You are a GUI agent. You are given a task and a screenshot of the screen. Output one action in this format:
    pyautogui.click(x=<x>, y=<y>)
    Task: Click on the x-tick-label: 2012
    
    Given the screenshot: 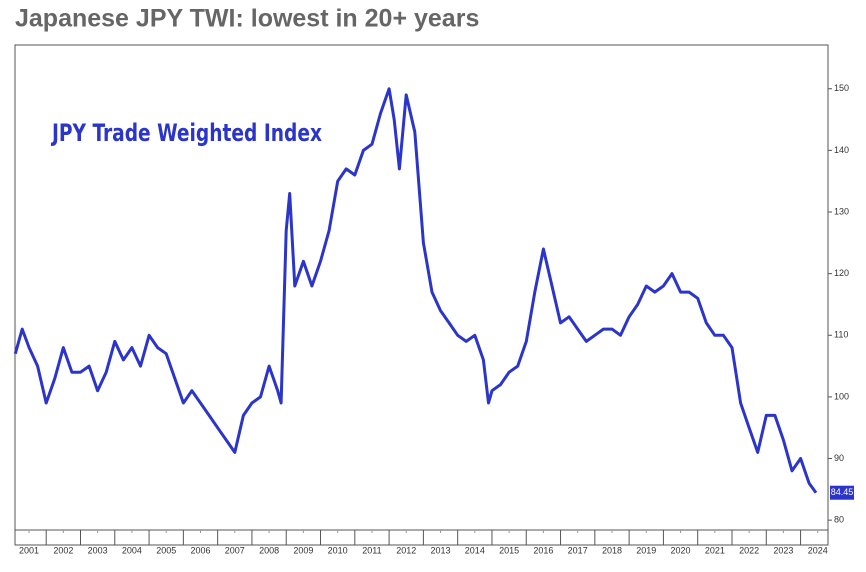 What is the action you would take?
    pyautogui.click(x=406, y=550)
    